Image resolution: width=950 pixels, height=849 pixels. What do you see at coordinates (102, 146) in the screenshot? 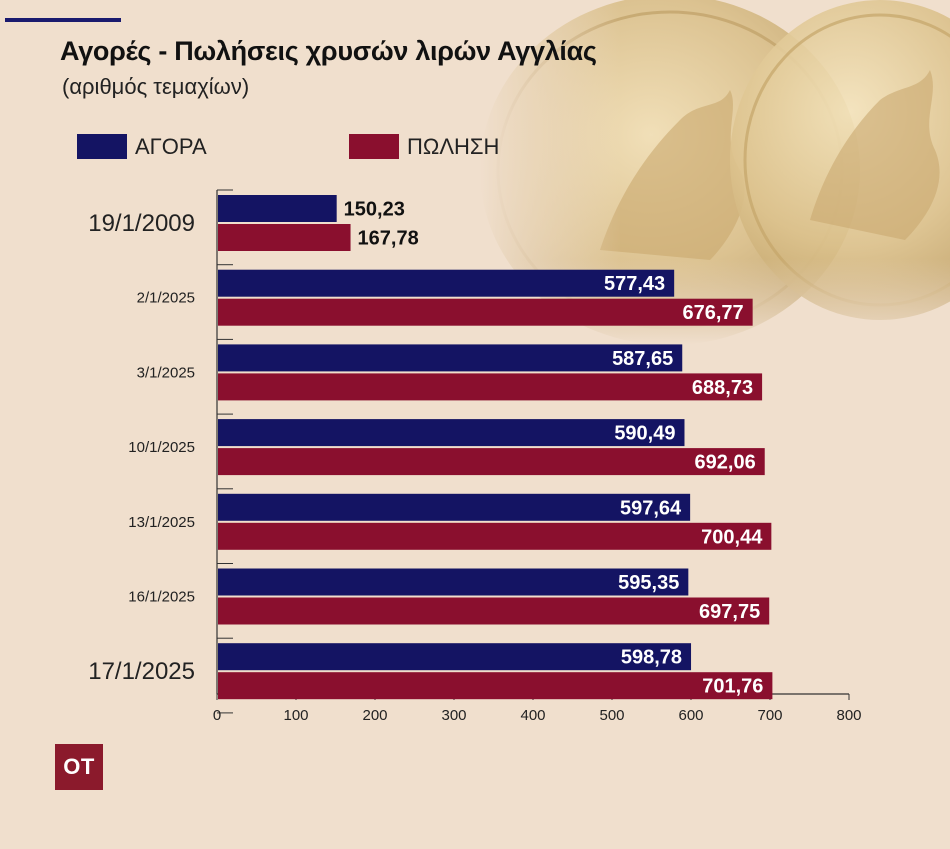
I see `legend-swatch-buy` at bounding box center [102, 146].